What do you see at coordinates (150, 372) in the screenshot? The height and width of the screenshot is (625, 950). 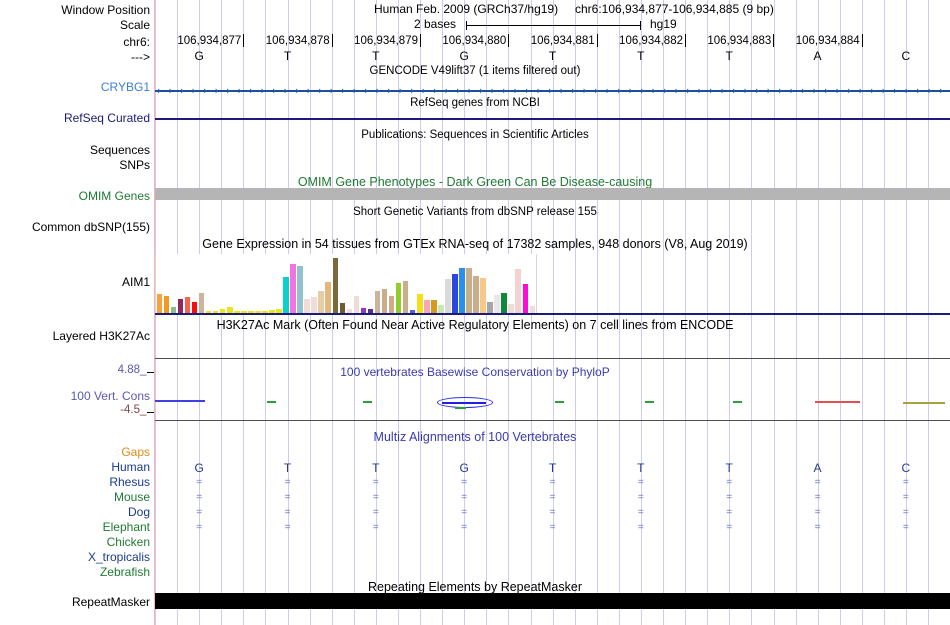 I see `conservation-max-tick` at bounding box center [150, 372].